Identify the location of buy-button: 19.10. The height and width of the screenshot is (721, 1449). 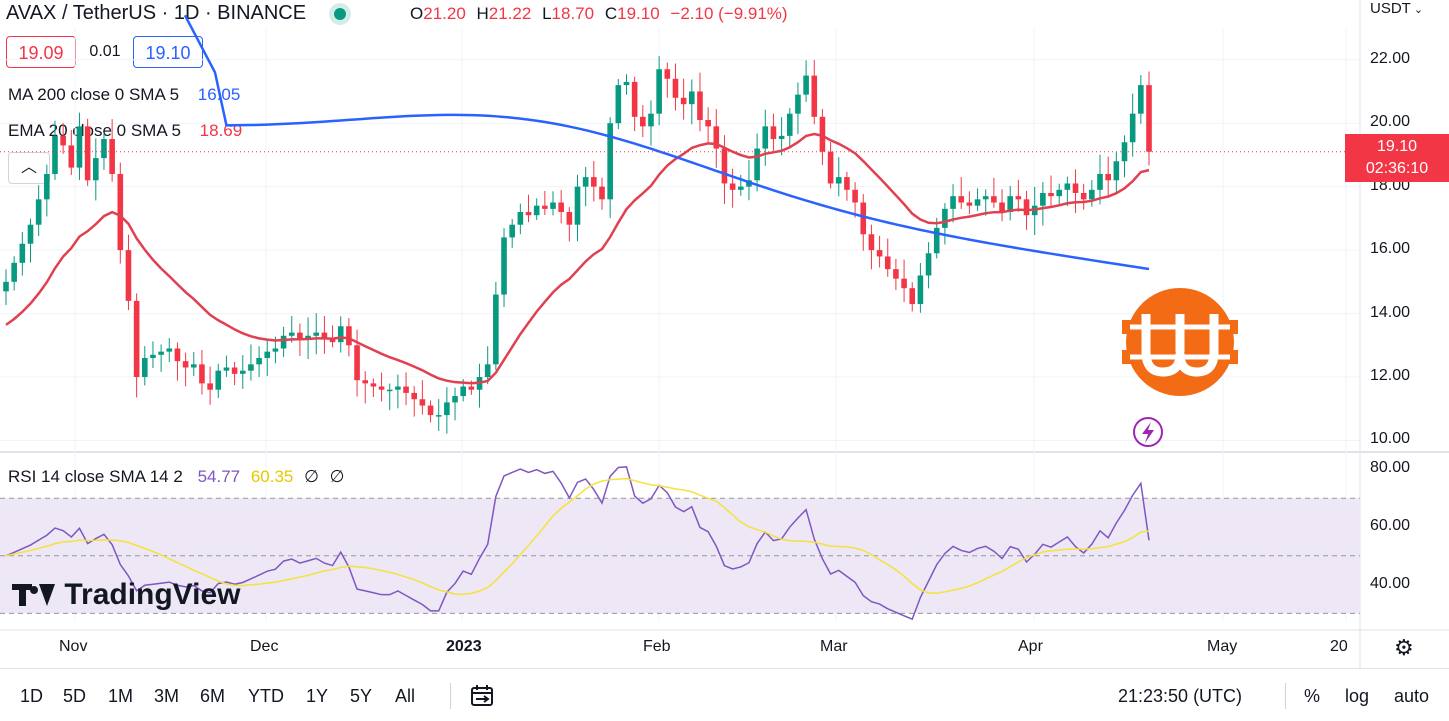
(168, 52).